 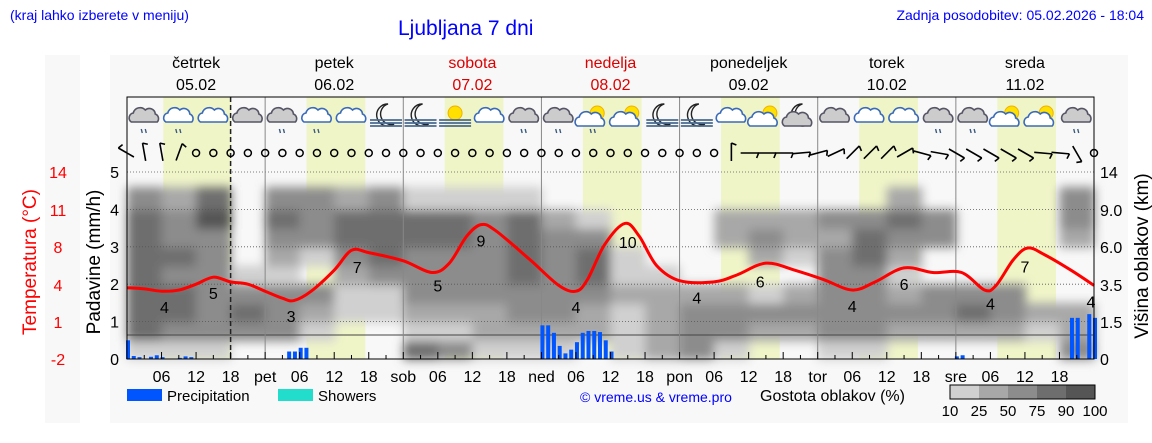 What do you see at coordinates (291, 317) in the screenshot?
I see `temperature-label: 3` at bounding box center [291, 317].